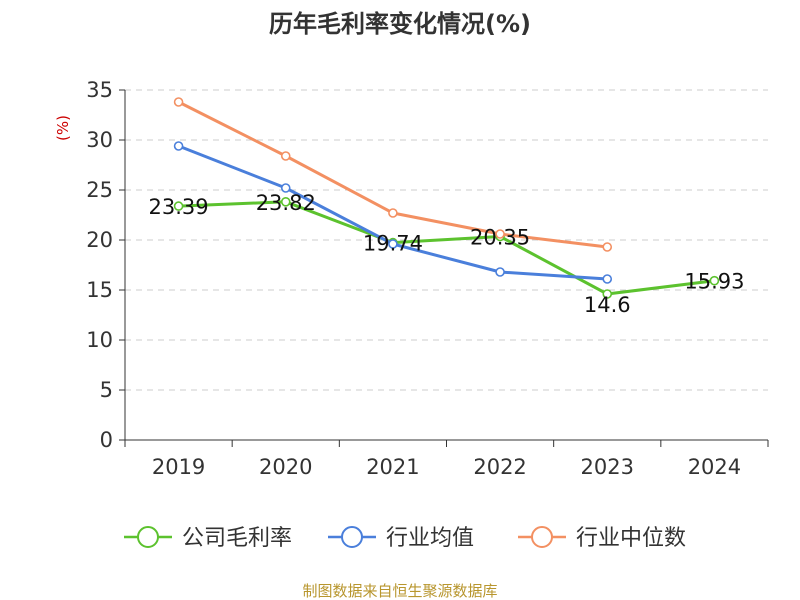  I want to click on series-2-point-2022, so click(500, 234).